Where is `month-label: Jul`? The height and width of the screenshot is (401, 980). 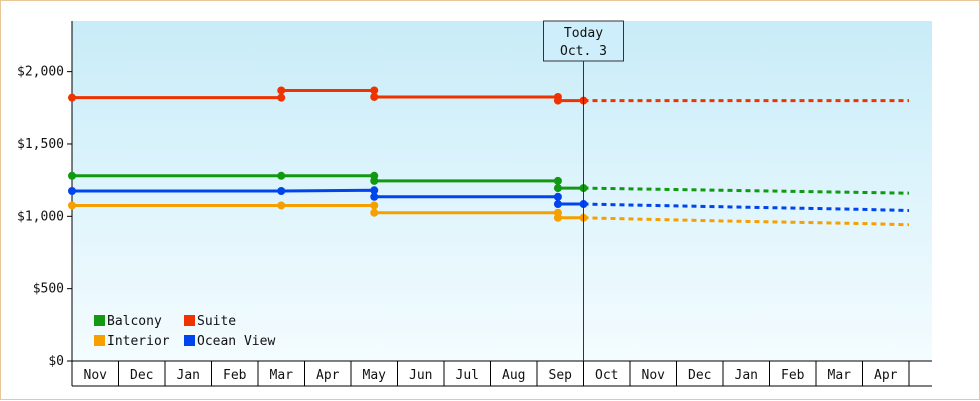
month-label: Jul is located at coordinates (467, 375).